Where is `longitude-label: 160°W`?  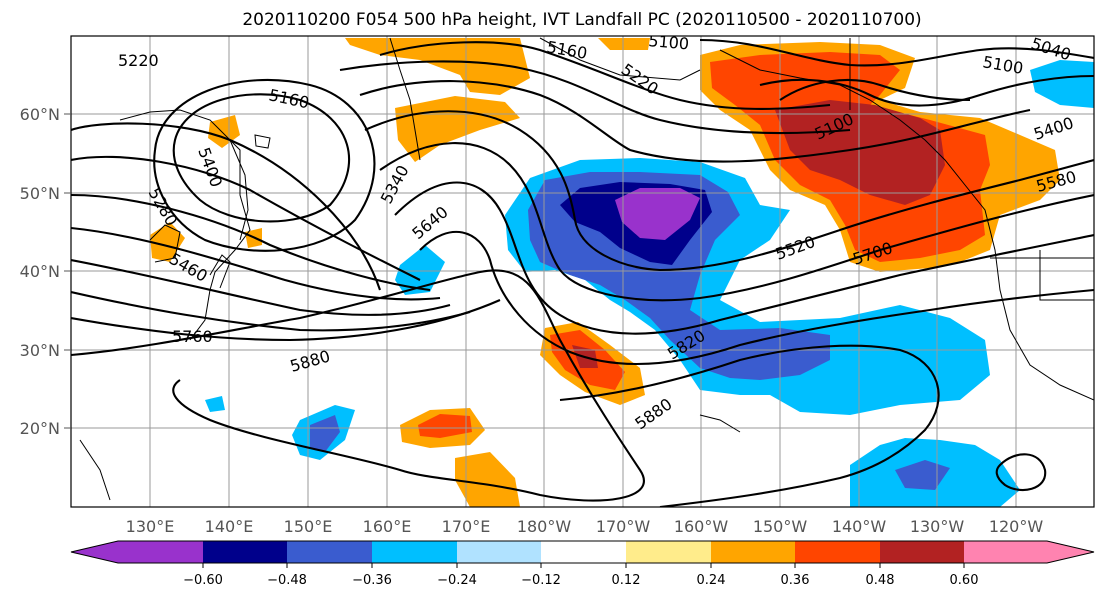 longitude-label: 160°W is located at coordinates (701, 526).